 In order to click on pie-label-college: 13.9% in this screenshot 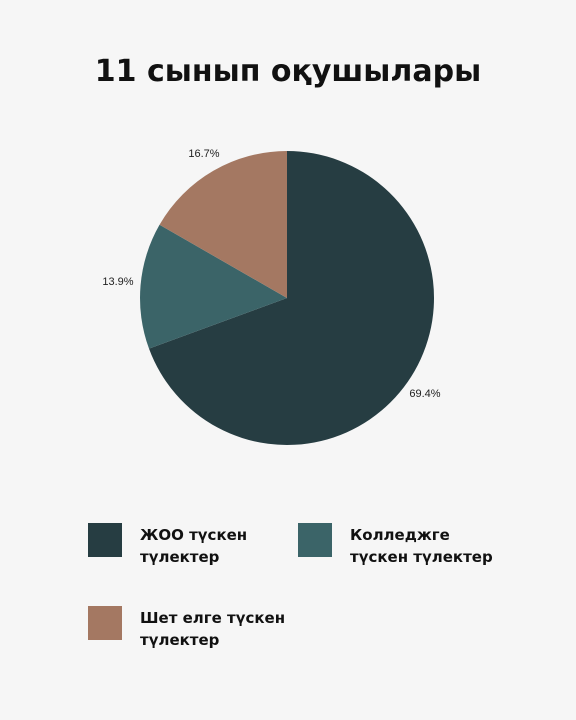, I will do `click(117, 282)`.